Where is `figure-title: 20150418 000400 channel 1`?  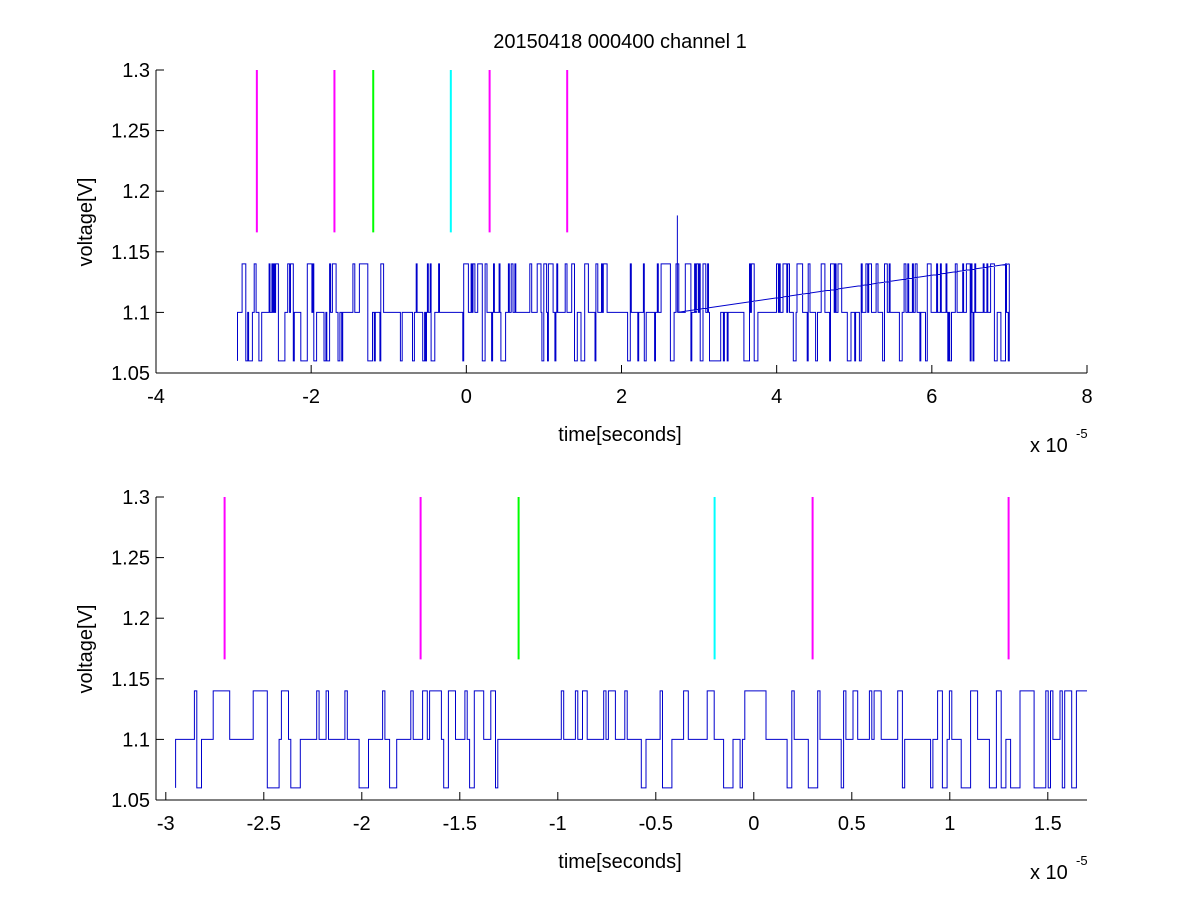
figure-title: 20150418 000400 channel 1 is located at coordinates (620, 42).